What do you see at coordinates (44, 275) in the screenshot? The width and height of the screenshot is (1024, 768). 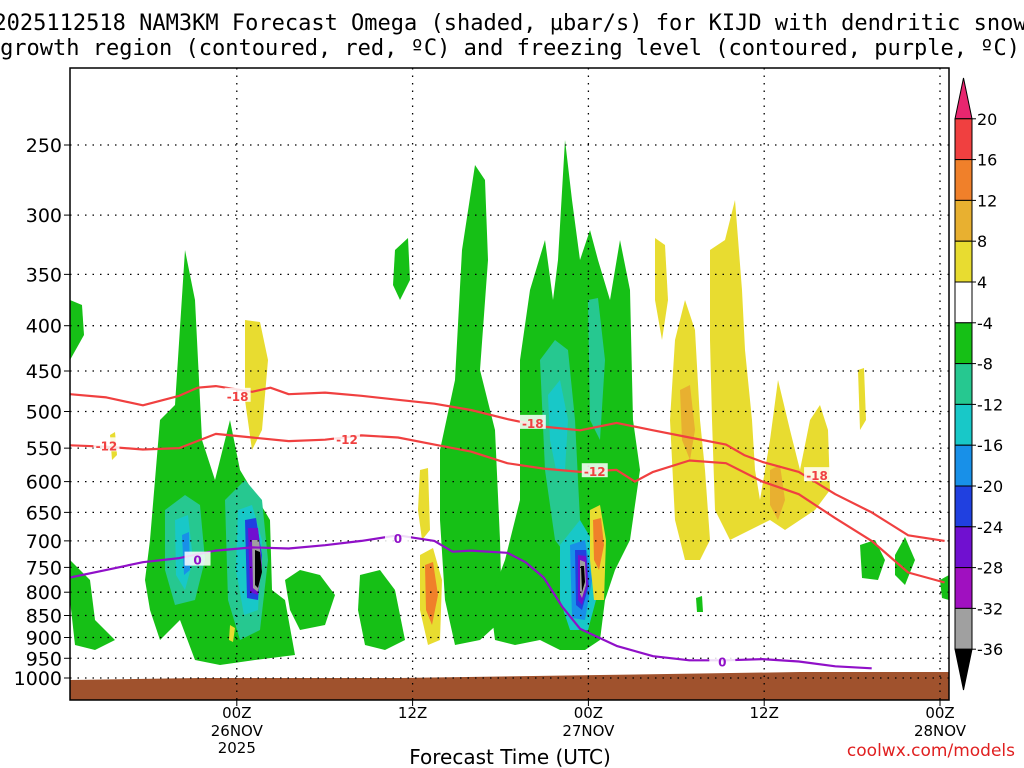 I see `y-tick-label: 350` at bounding box center [44, 275].